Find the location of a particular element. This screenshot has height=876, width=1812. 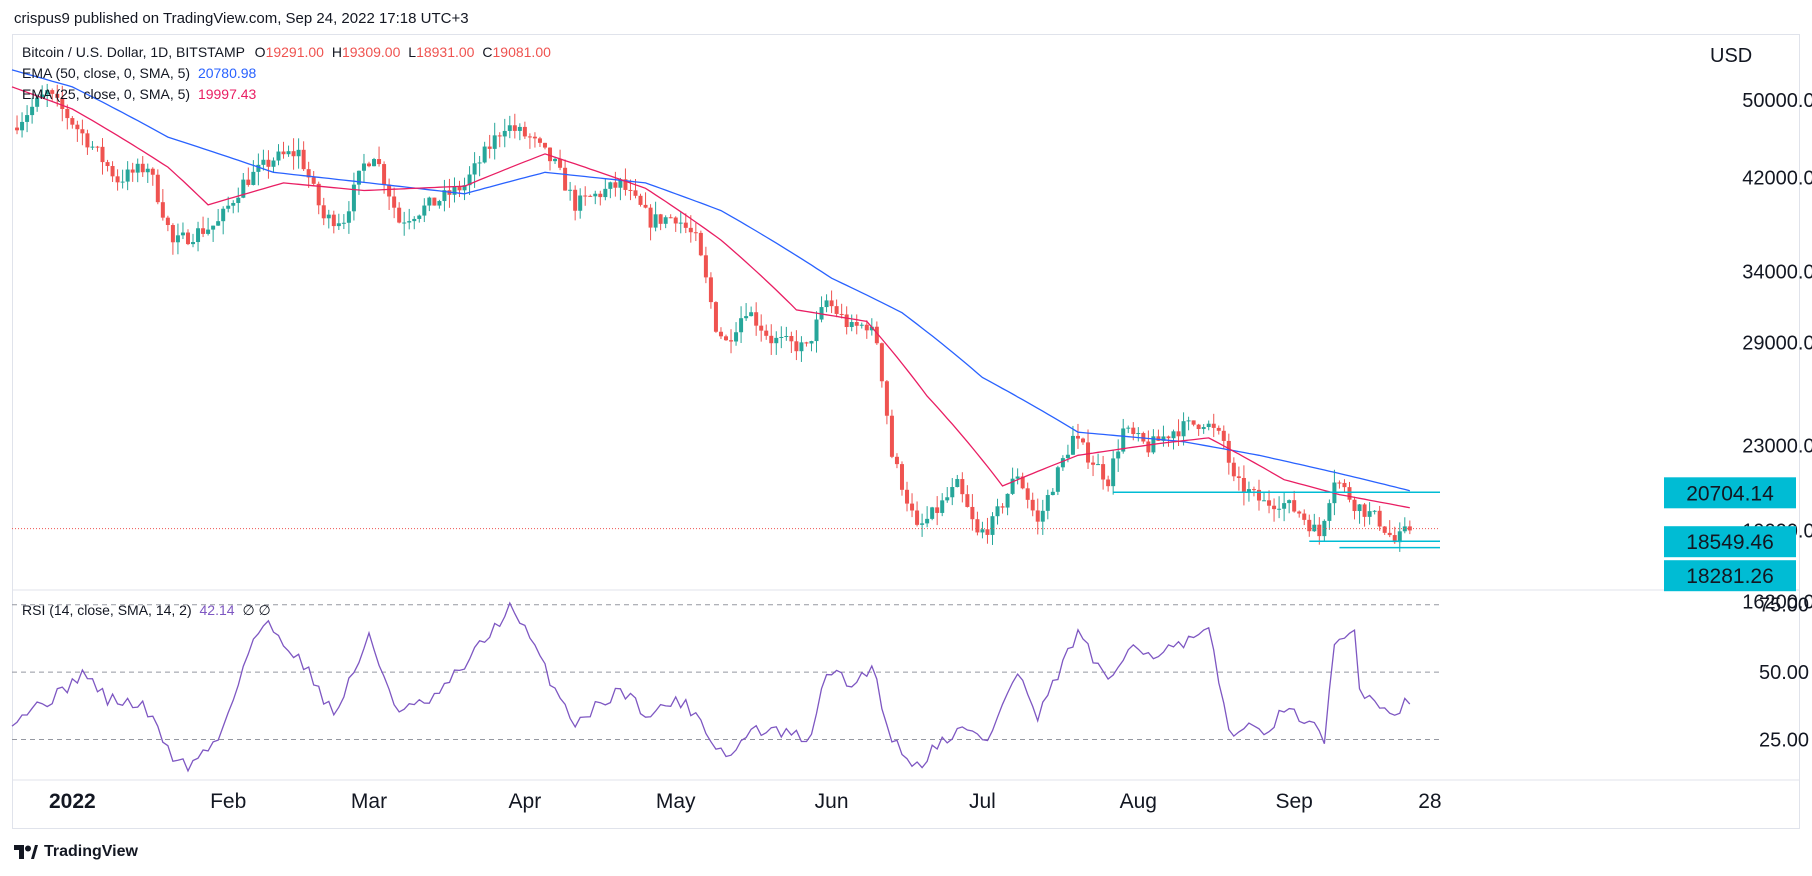

legend-rsi-row: RSI (14, close, SMA, 14, 2) 42.14 ∅ ∅ is located at coordinates (146, 610).